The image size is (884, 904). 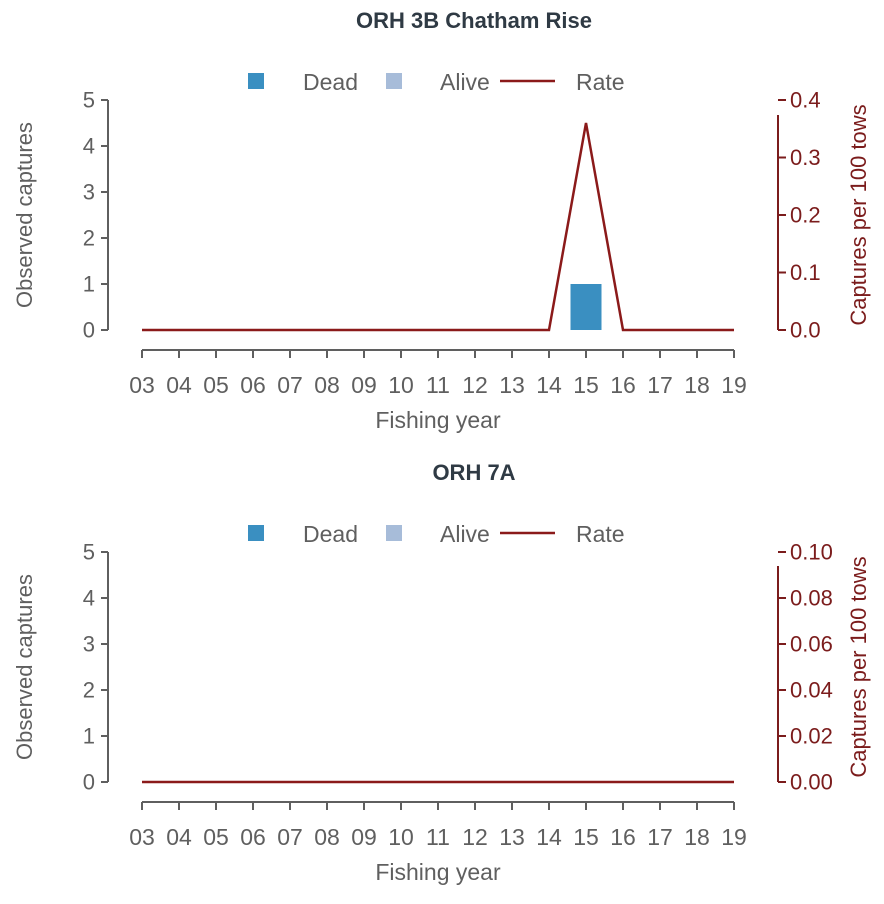 What do you see at coordinates (805, 330) in the screenshot?
I see `right-axis-tick-label: 0.0` at bounding box center [805, 330].